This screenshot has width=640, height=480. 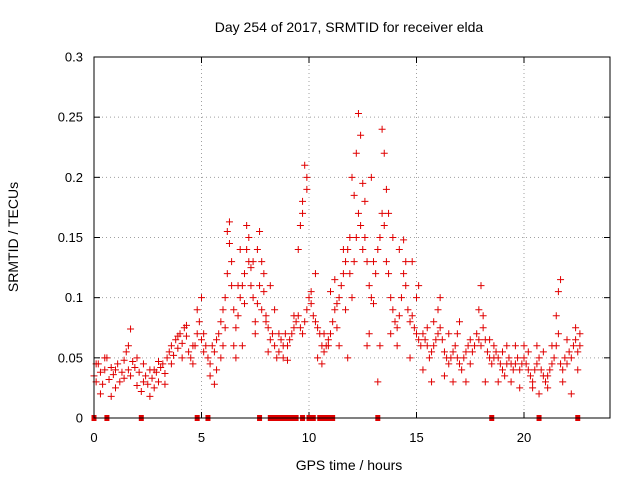 What do you see at coordinates (201, 437) in the screenshot?
I see `x-tick-label: 5` at bounding box center [201, 437].